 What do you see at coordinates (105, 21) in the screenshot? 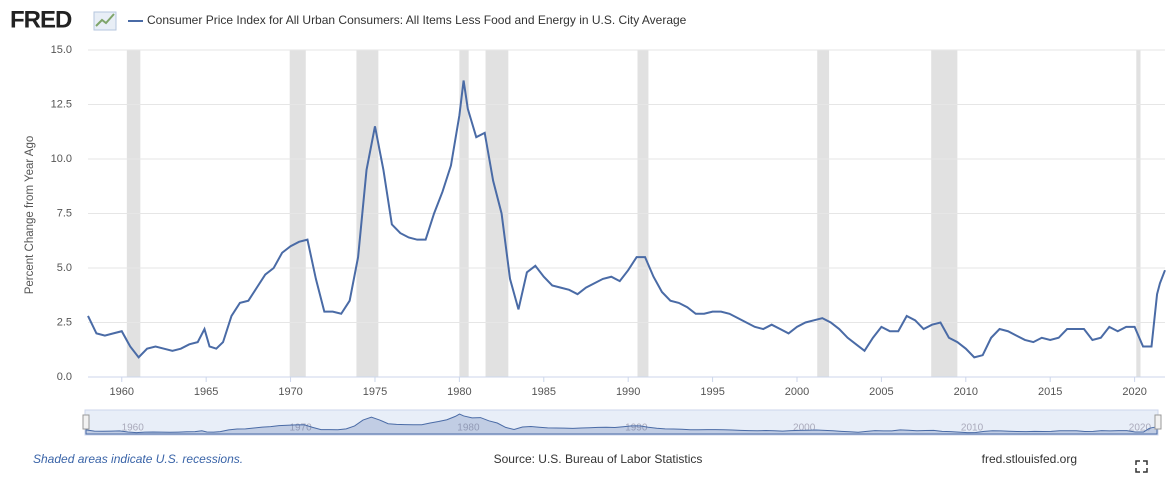
I see `logo-icon` at bounding box center [105, 21].